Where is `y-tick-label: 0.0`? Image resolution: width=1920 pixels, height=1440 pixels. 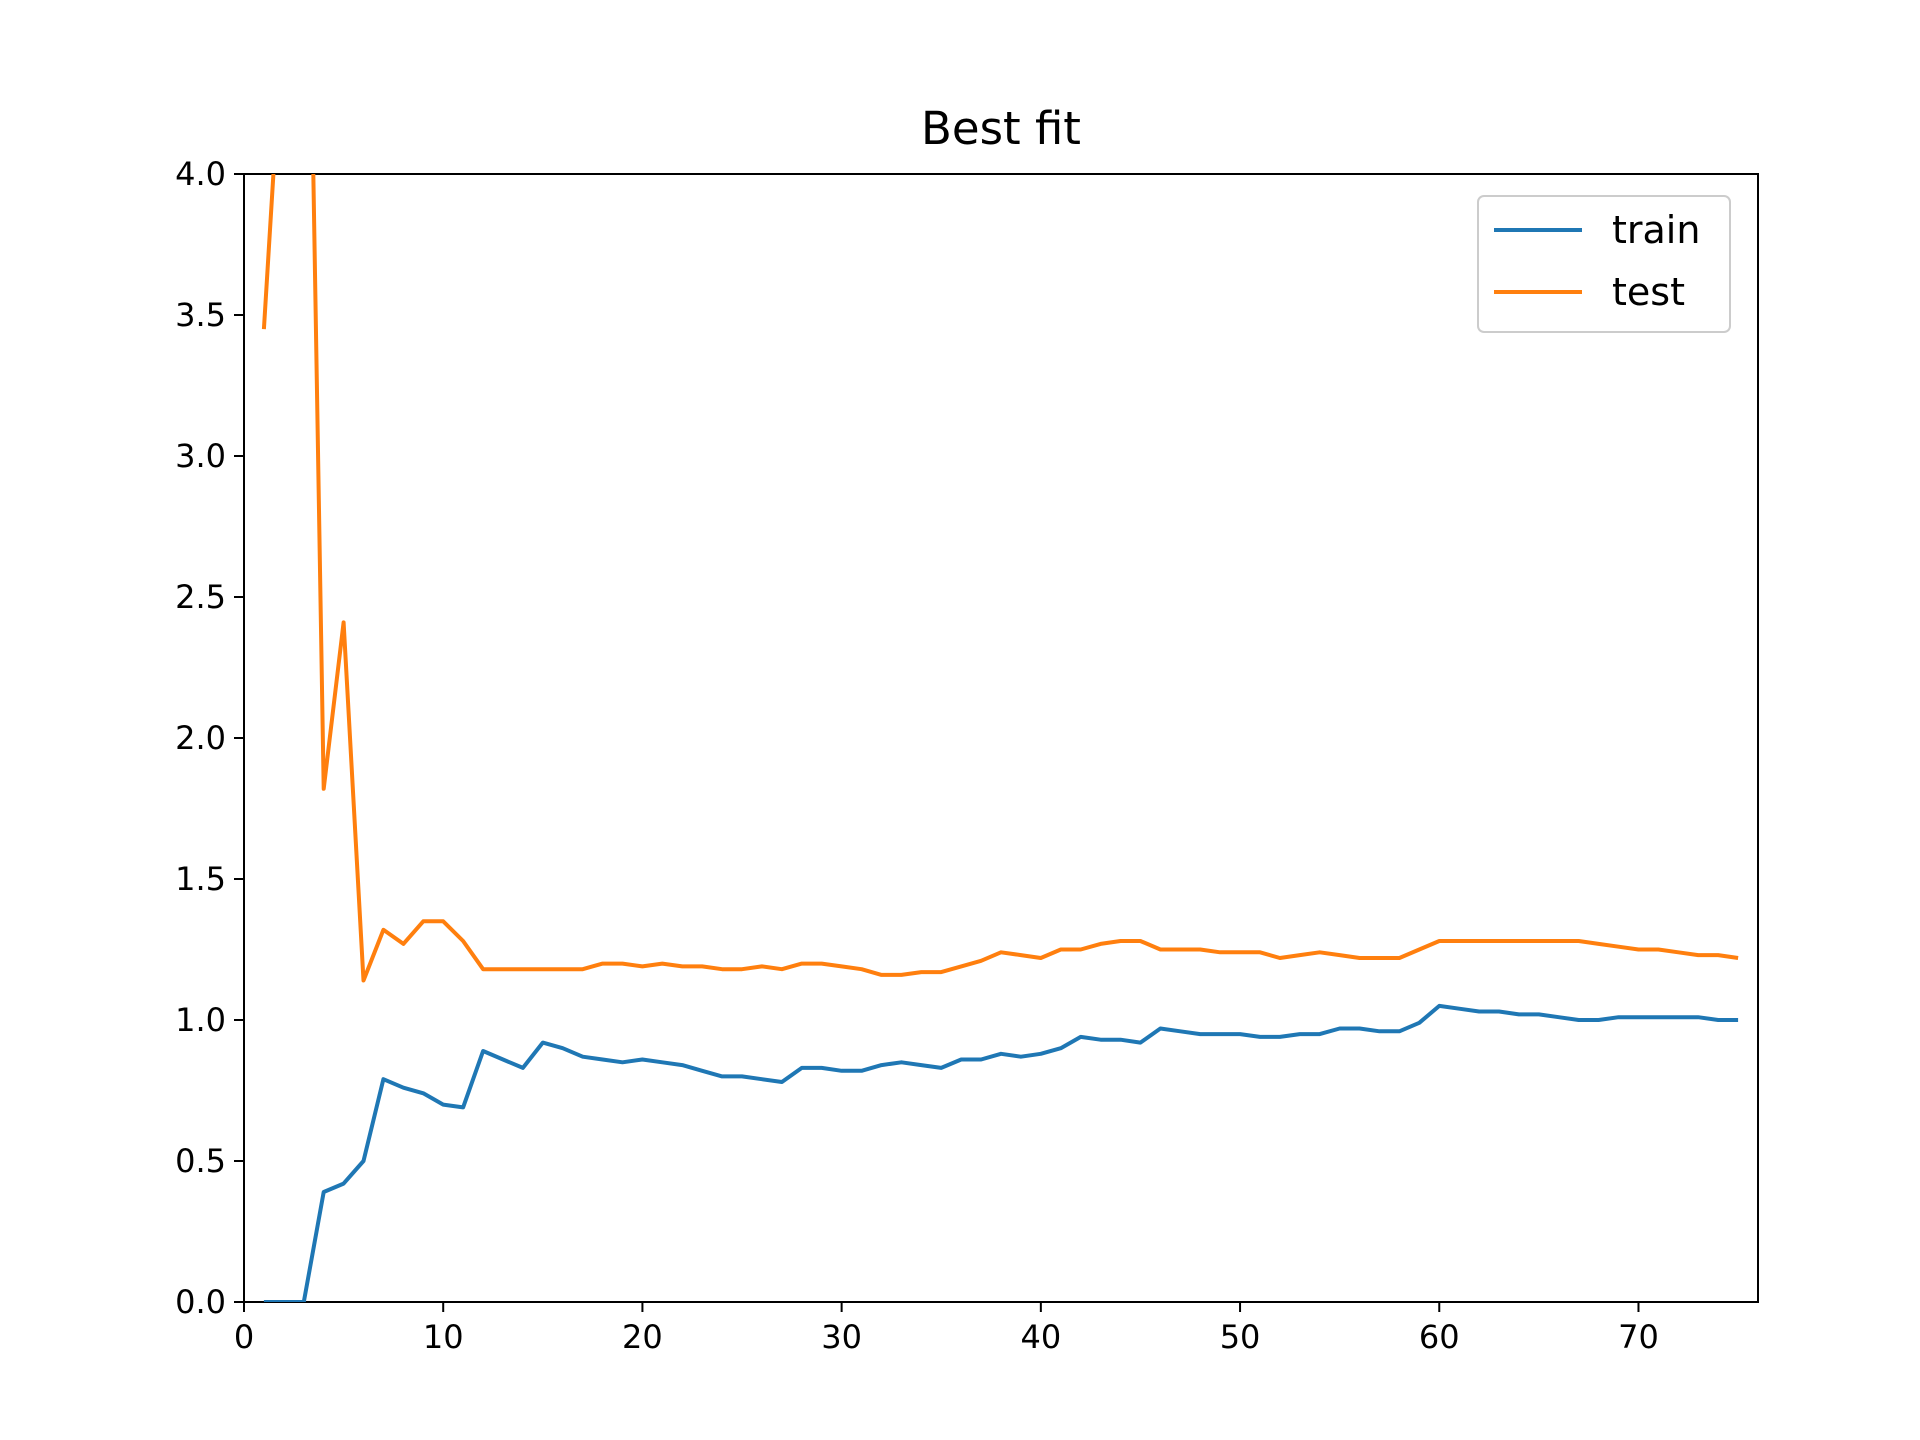
y-tick-label: 0.0 is located at coordinates (200, 1302).